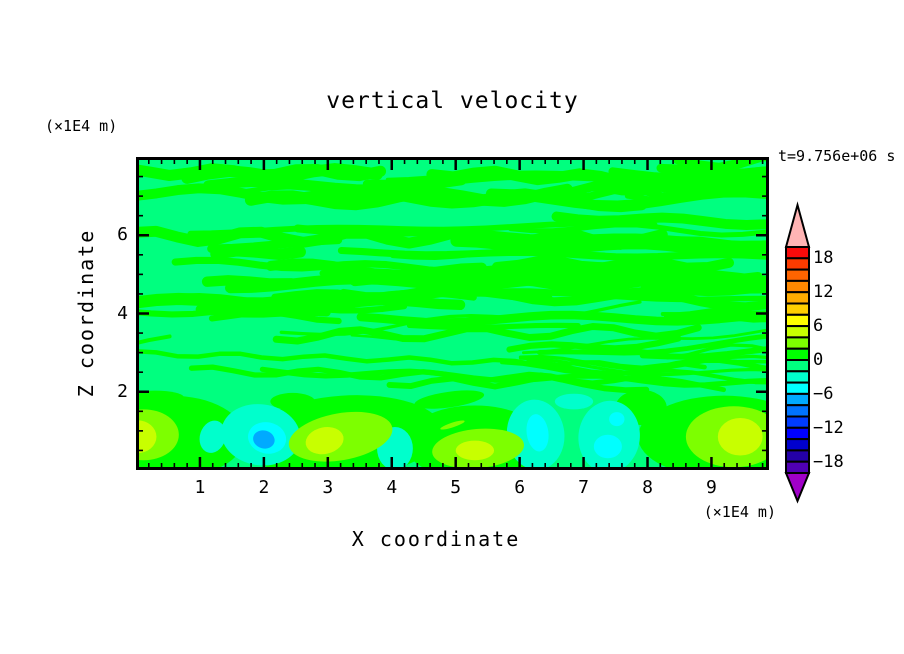 This screenshot has height=654, width=904. What do you see at coordinates (200, 487) in the screenshot?
I see `x-tick-label: 1` at bounding box center [200, 487].